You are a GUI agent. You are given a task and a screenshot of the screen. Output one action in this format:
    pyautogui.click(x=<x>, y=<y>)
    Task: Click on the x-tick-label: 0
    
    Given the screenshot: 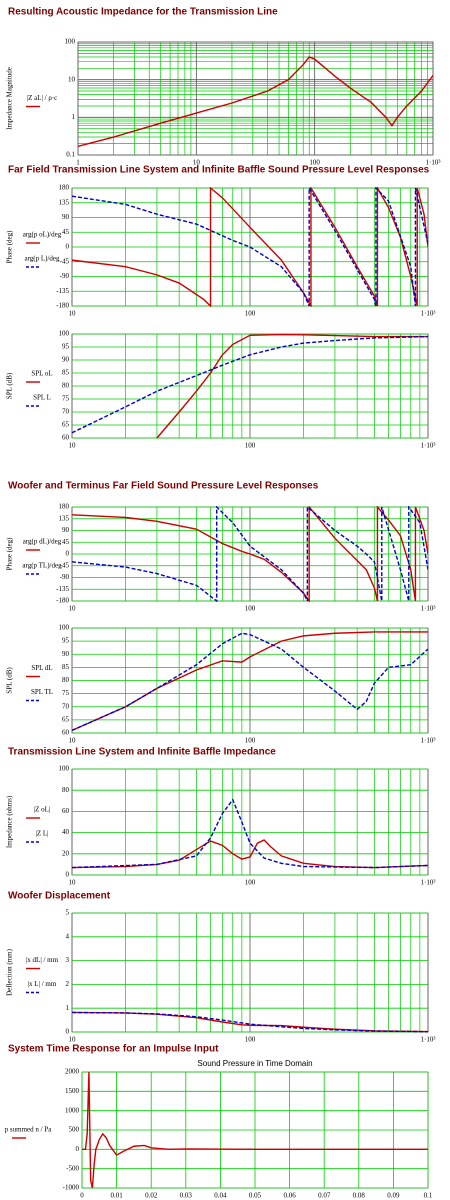 What is the action you would take?
    pyautogui.click(x=82, y=1196)
    